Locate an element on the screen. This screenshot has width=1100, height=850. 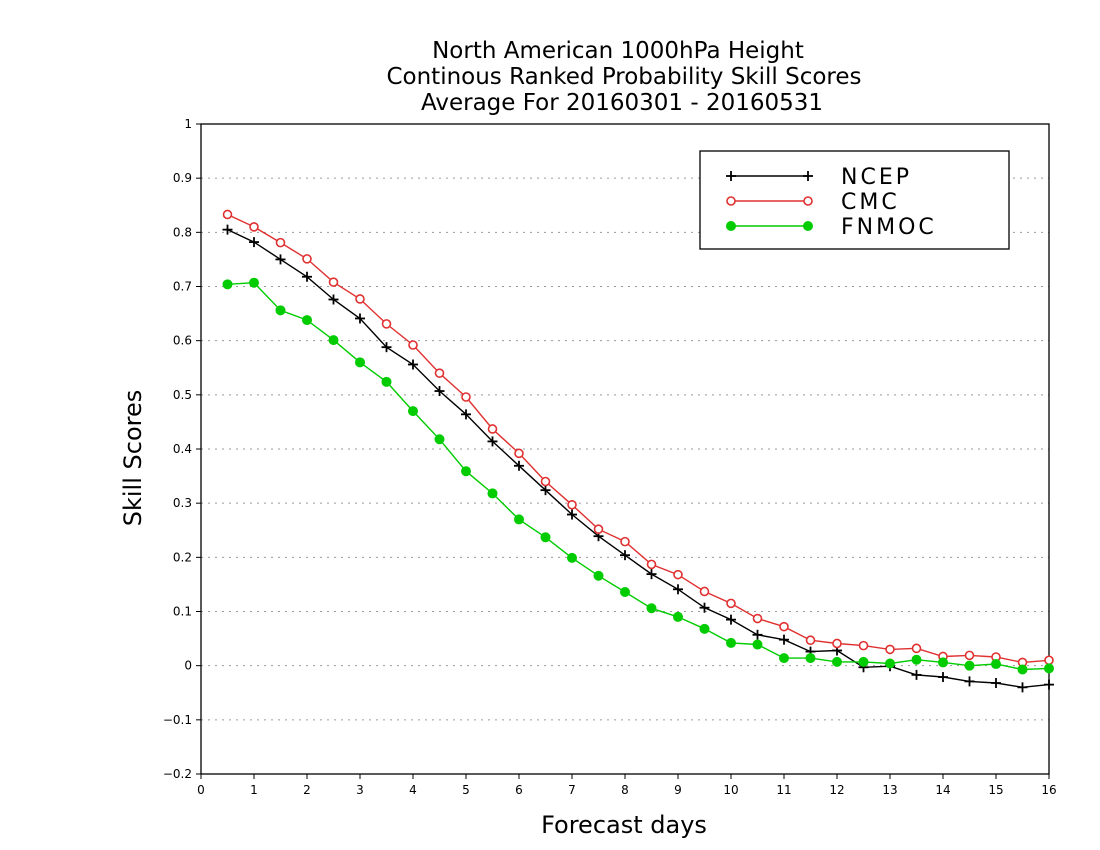
y-tick-label: 0.2 is located at coordinates (182, 557).